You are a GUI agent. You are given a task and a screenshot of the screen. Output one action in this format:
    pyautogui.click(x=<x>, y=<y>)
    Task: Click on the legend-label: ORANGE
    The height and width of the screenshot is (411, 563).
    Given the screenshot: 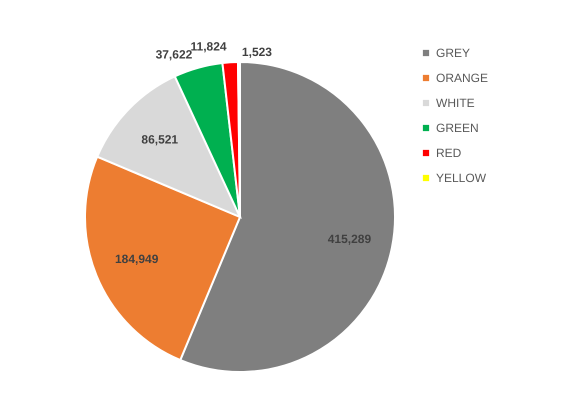 What is the action you would take?
    pyautogui.click(x=462, y=78)
    